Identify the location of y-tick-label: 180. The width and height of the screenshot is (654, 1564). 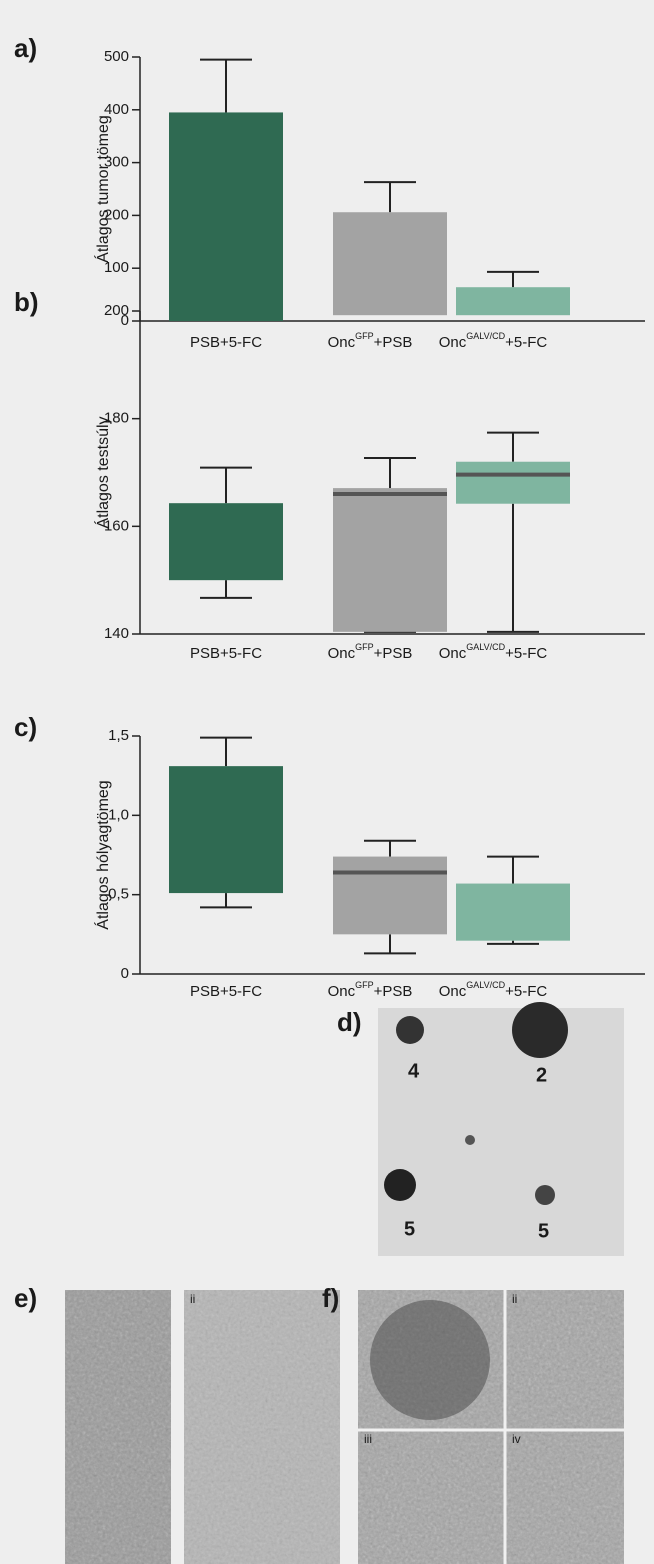
(116, 418).